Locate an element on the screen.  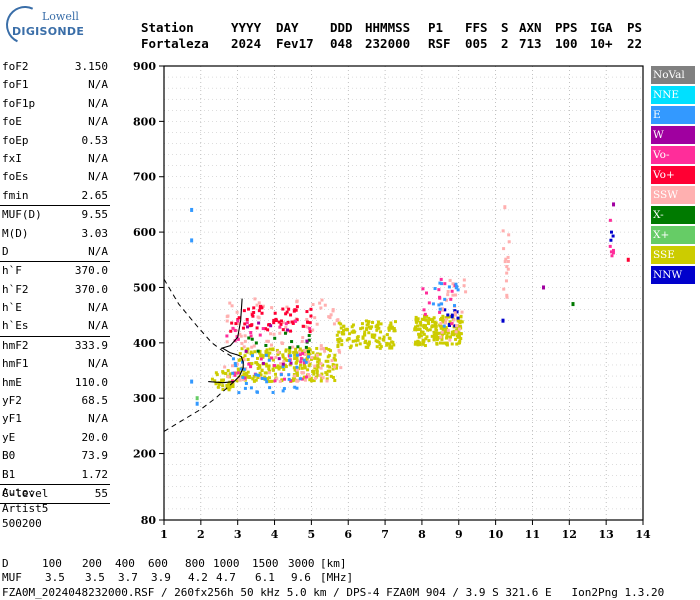
muf-value: 3.5 is located at coordinates (55, 577).